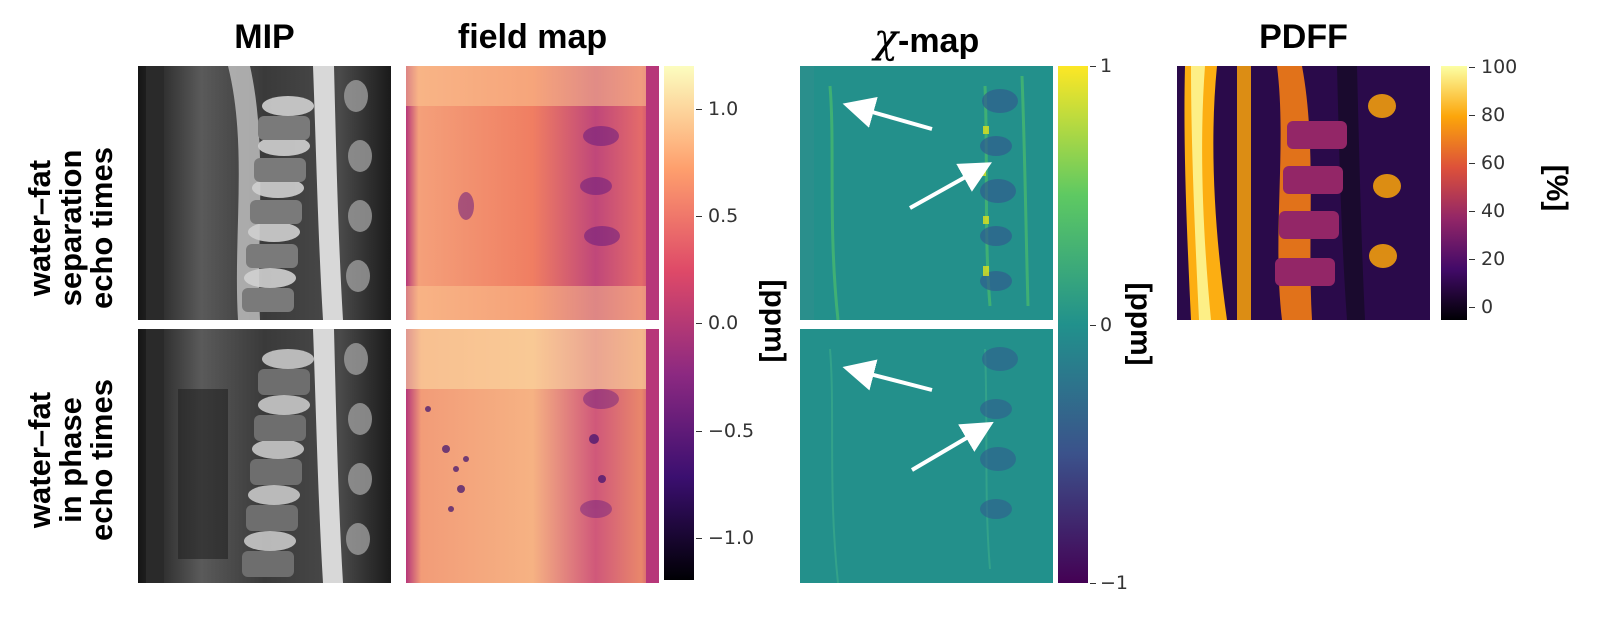  I want to click on pdff-colorbar, so click(1454, 193).